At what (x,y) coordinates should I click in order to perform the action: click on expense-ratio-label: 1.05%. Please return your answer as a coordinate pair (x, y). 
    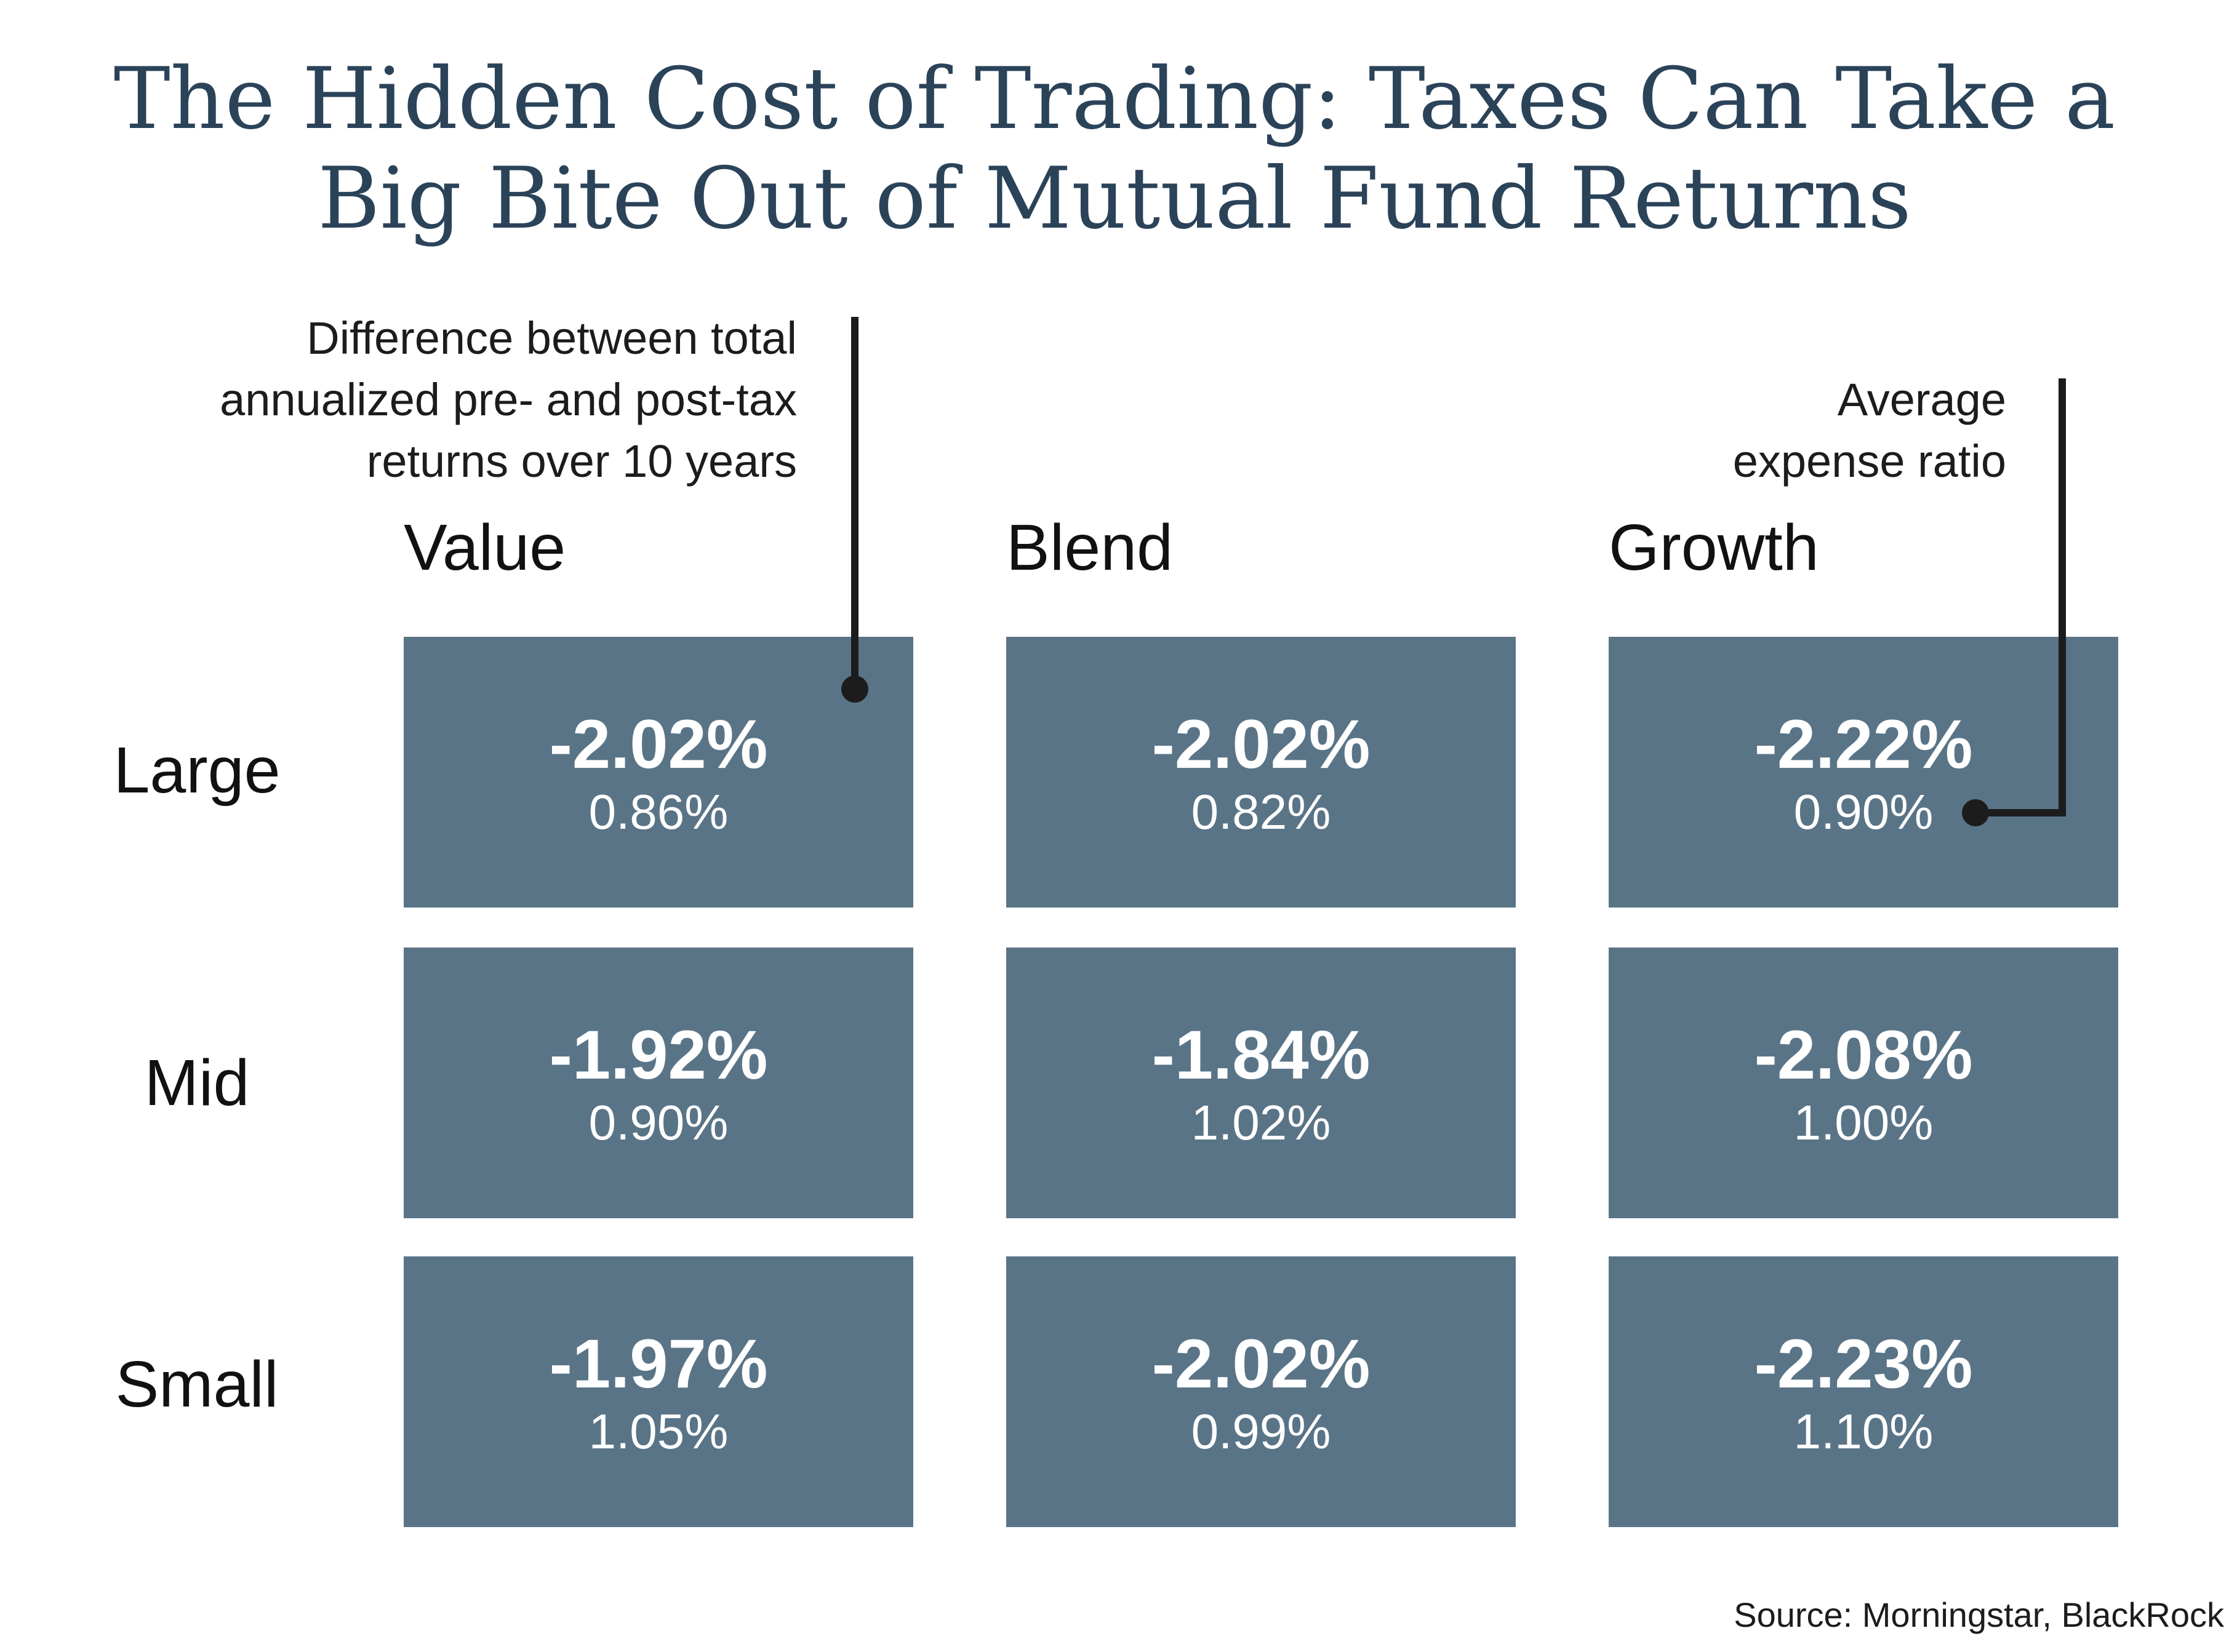
    Looking at the image, I should click on (658, 1431).